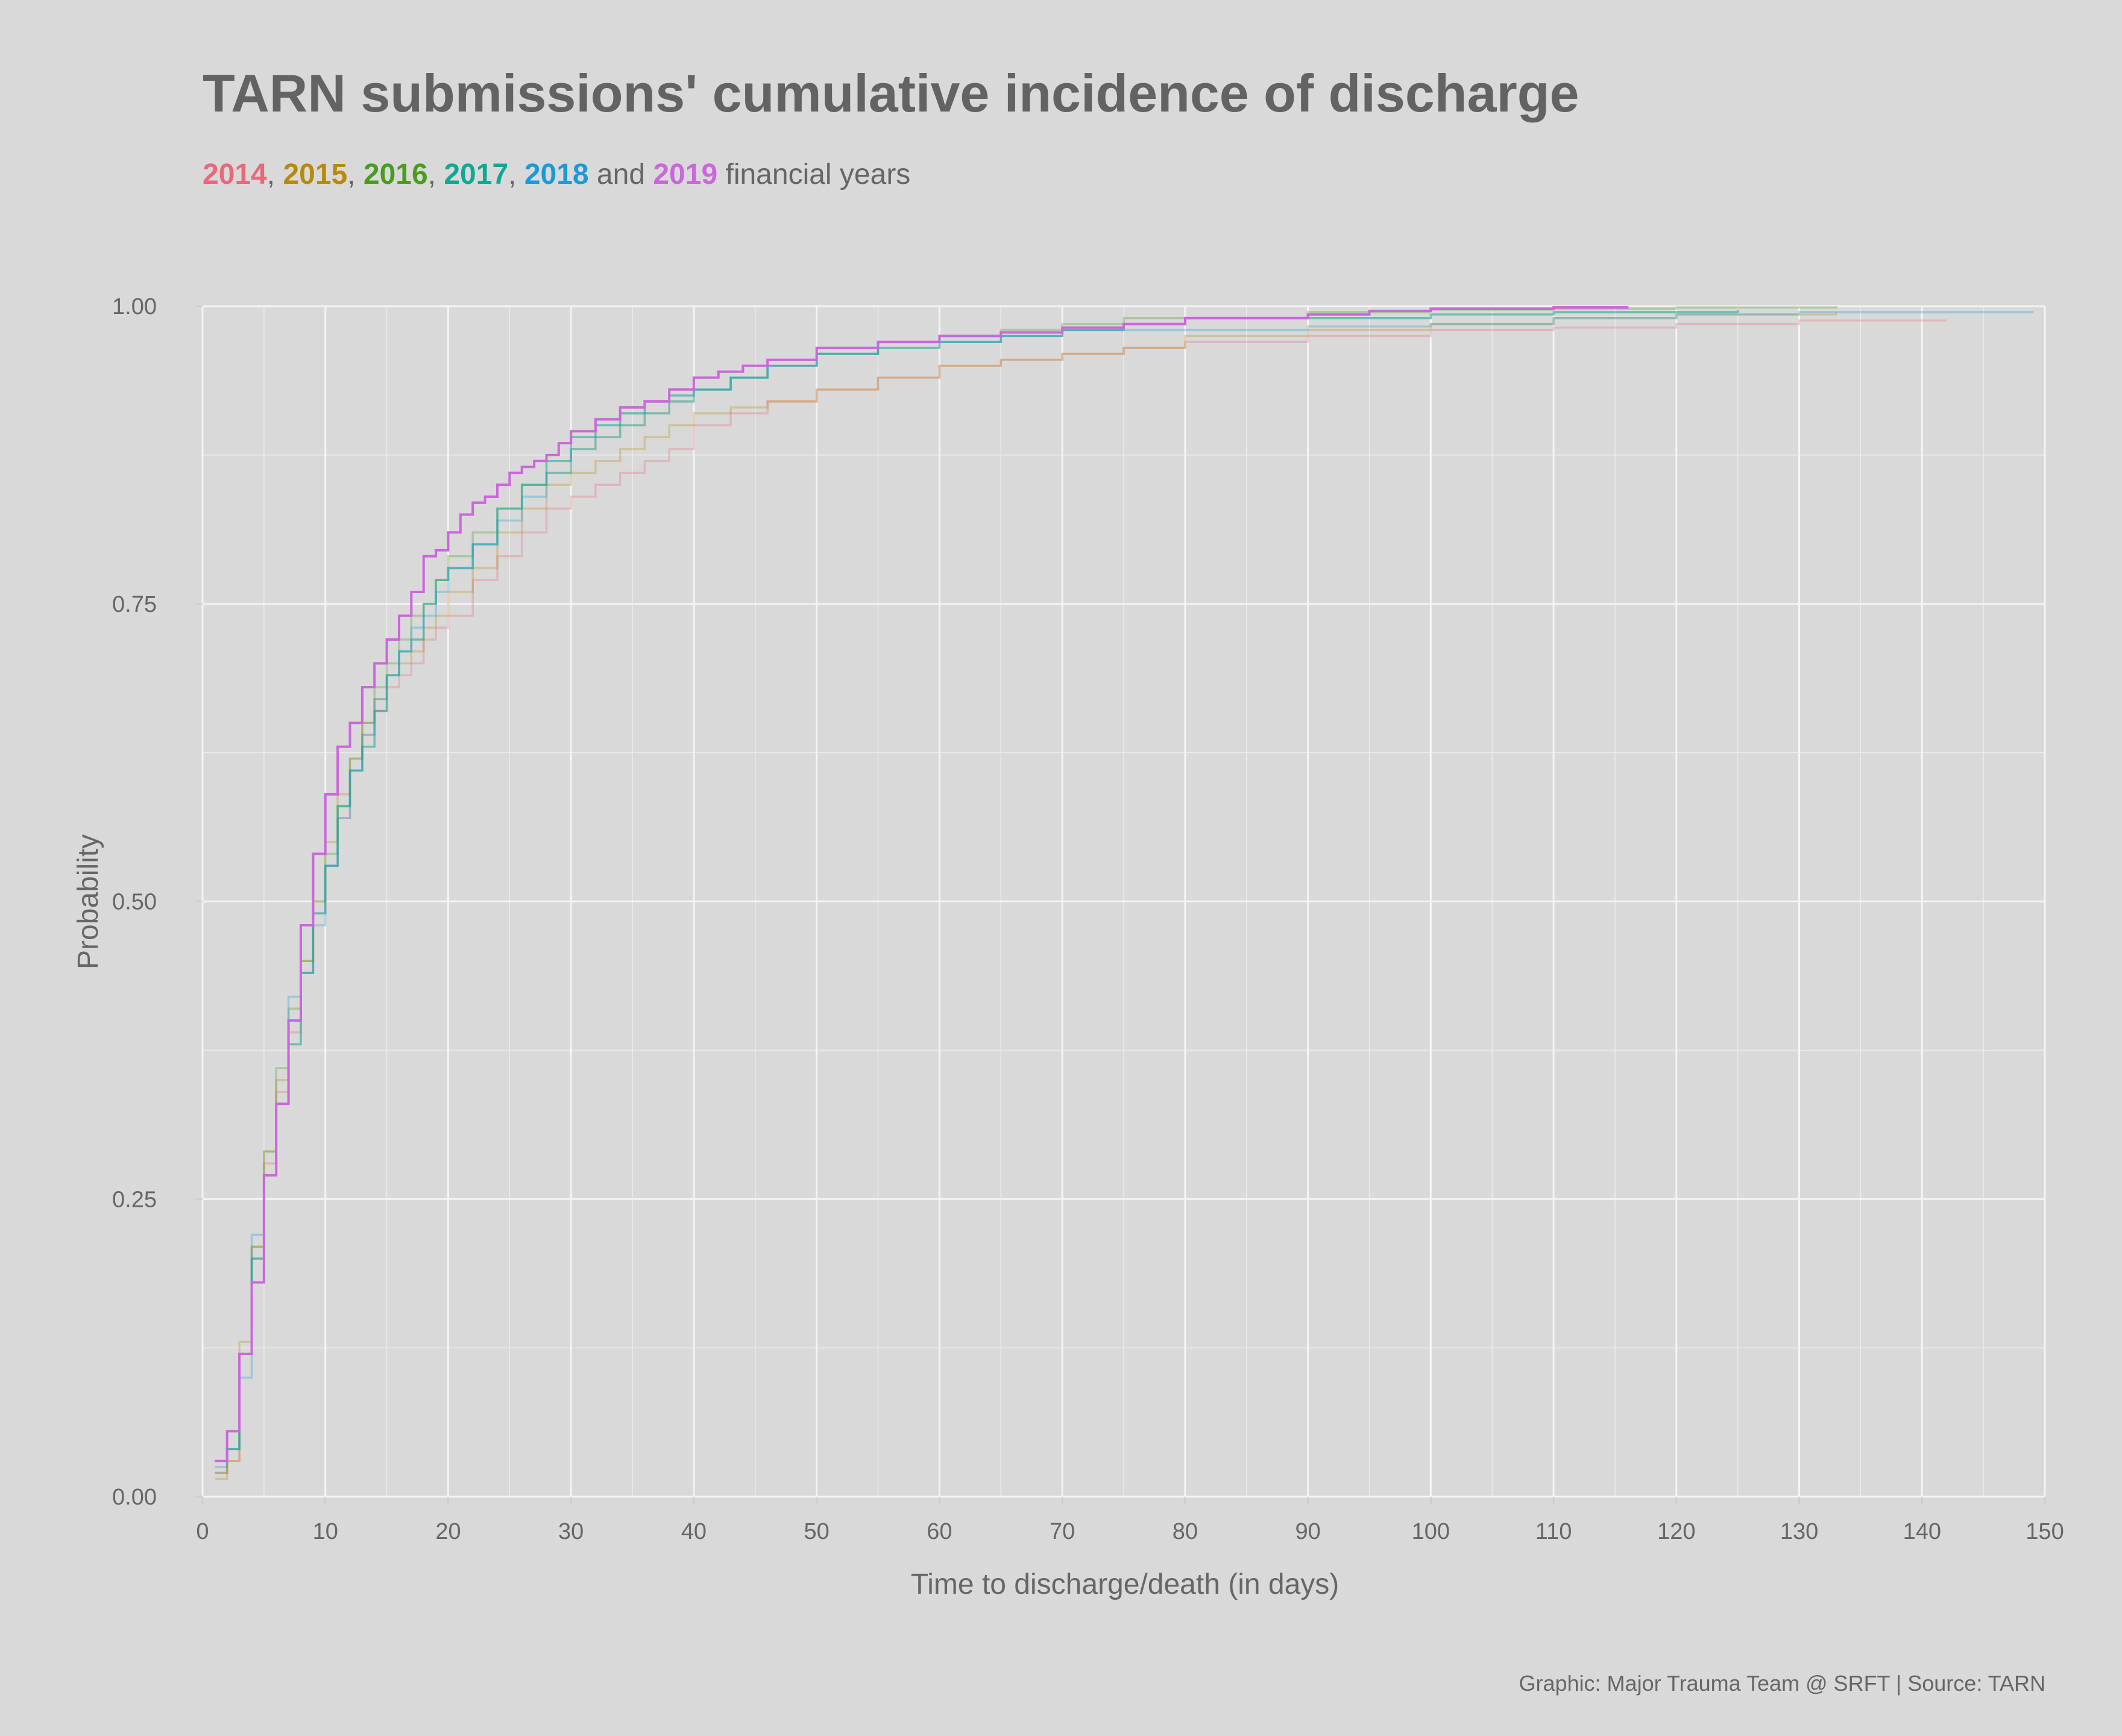  Describe the element at coordinates (1676, 1531) in the screenshot. I see `x-tick-label: 120` at that location.